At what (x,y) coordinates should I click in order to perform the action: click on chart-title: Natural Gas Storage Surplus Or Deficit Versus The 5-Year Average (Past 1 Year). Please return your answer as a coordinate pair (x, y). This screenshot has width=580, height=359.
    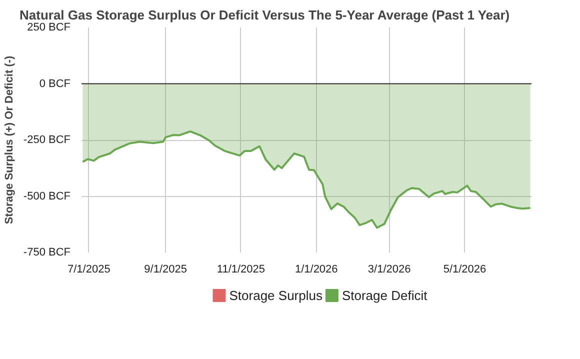
    Looking at the image, I should click on (265, 15).